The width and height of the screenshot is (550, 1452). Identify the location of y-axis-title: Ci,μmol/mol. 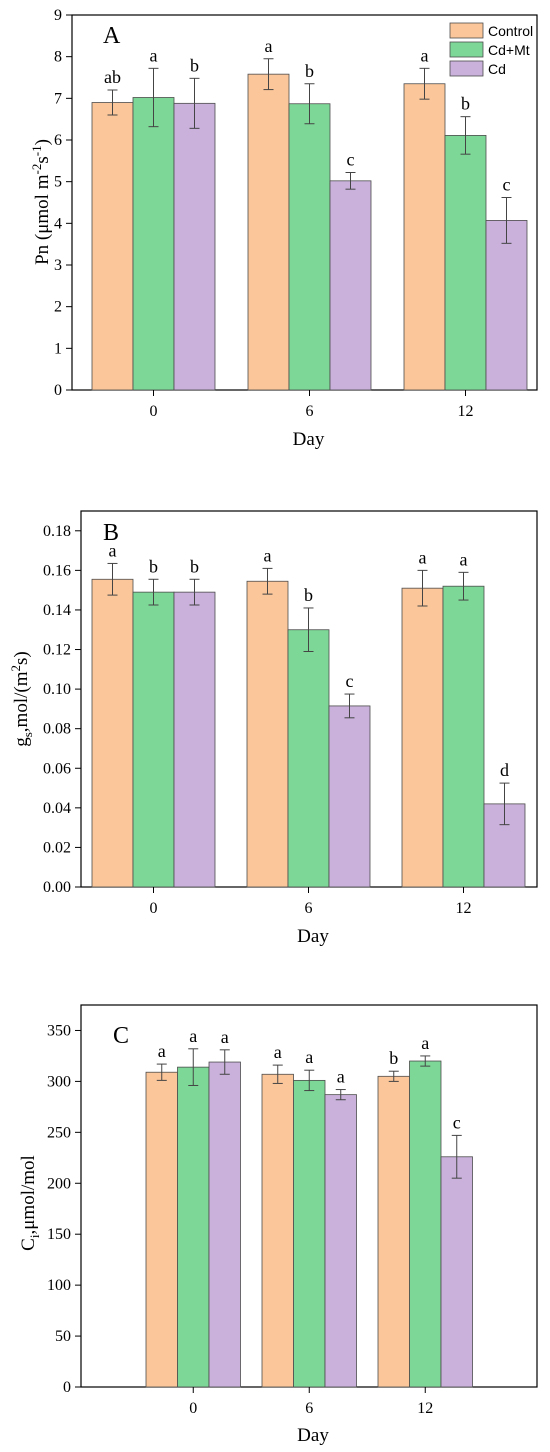
(30, 1203).